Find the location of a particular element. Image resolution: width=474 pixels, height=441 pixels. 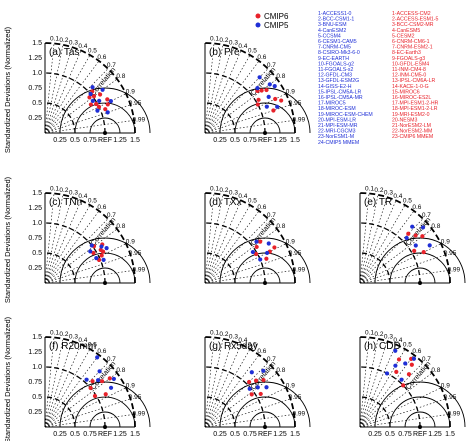

y-tick-label: 0.5 is located at coordinates (37, 397).